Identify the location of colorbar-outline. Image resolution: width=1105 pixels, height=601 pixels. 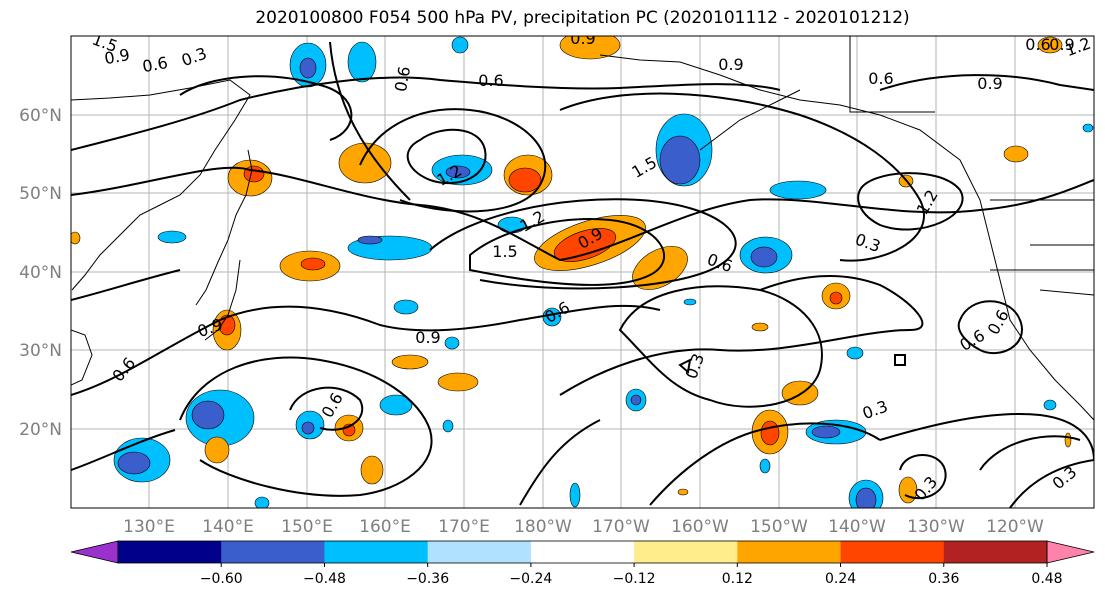
(582, 552).